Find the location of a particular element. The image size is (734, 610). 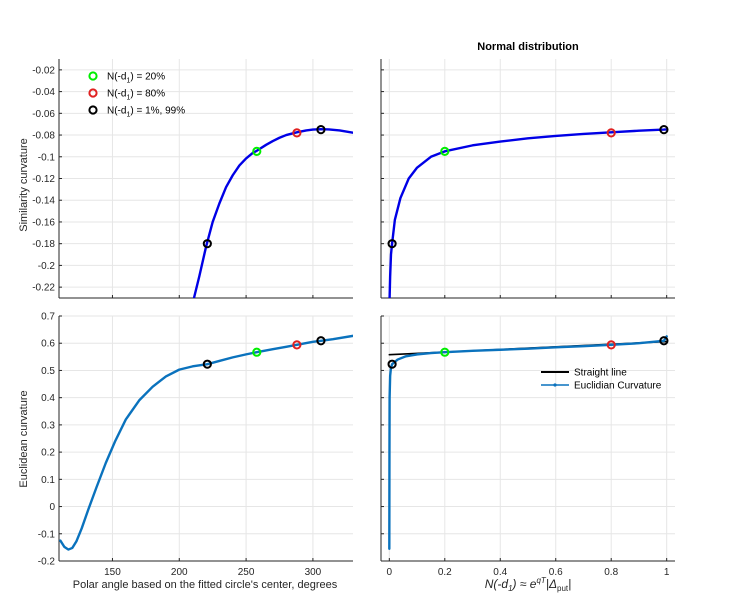

x-tick-label: 0.4 is located at coordinates (500, 572).